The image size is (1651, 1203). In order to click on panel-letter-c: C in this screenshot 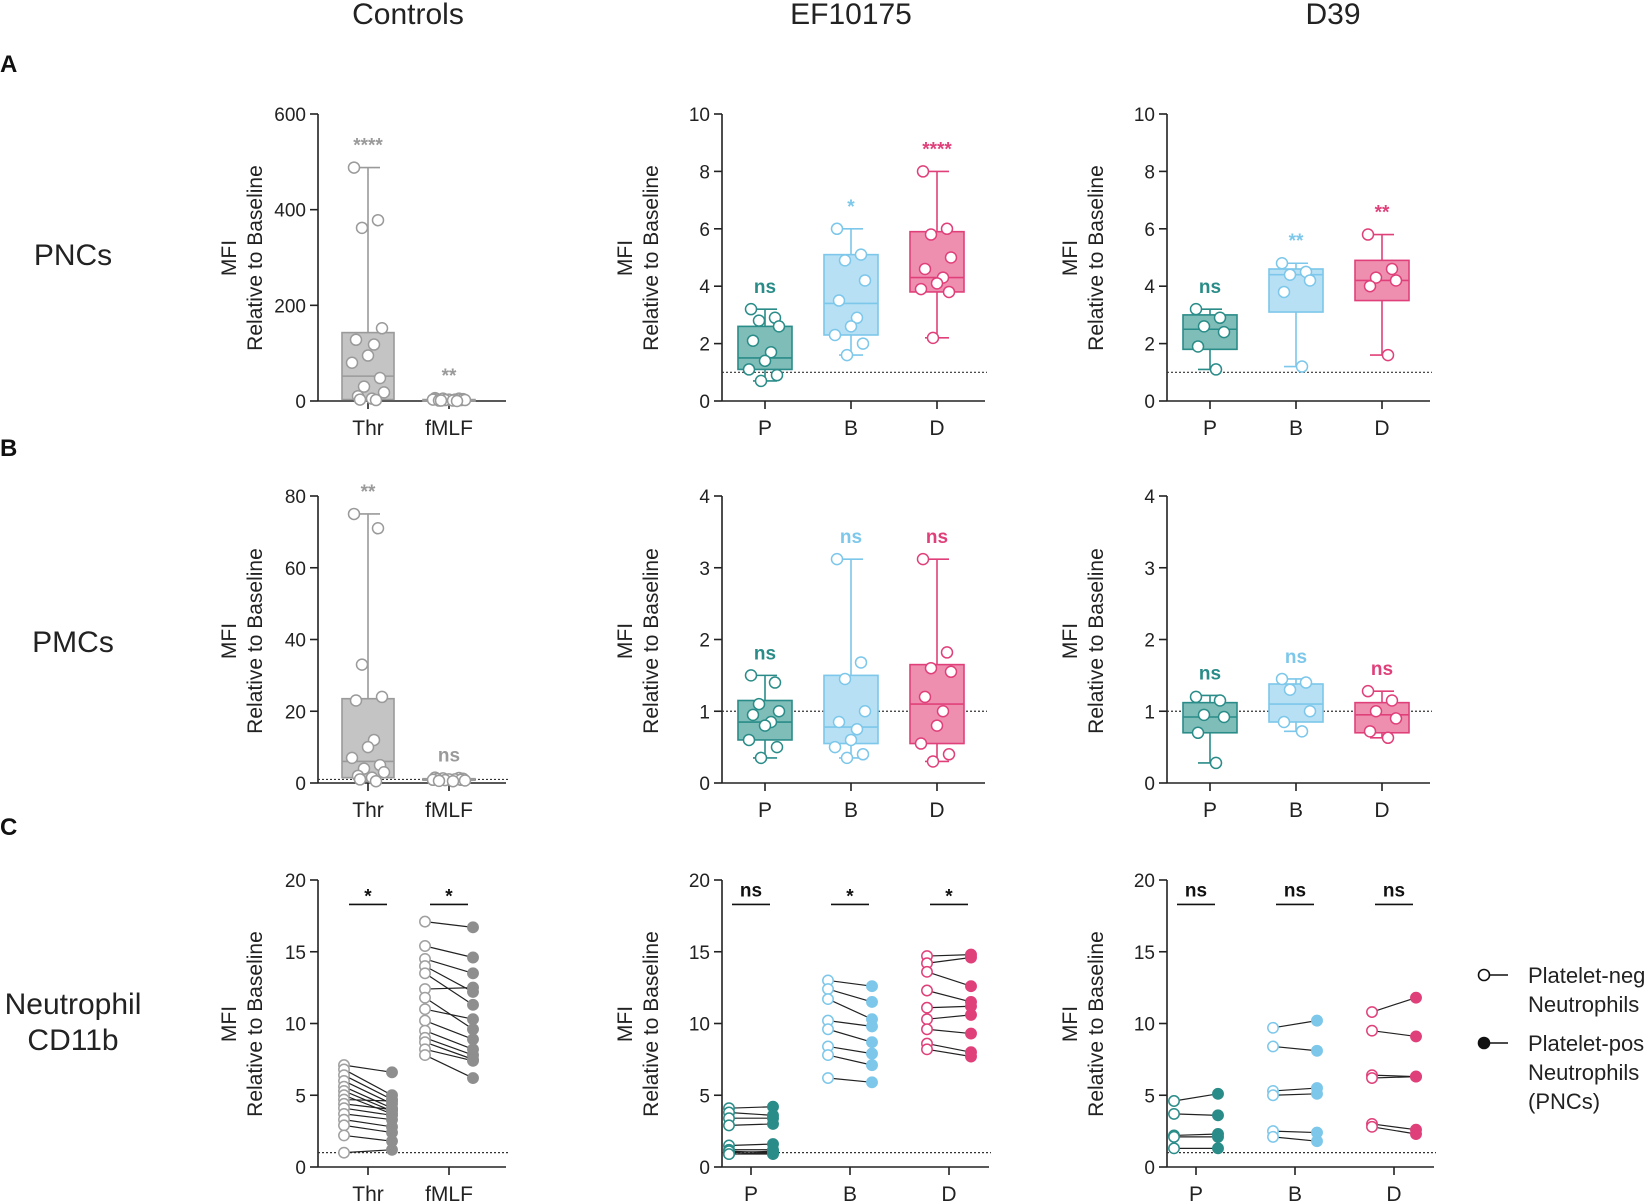, I will do `click(8, 827)`.